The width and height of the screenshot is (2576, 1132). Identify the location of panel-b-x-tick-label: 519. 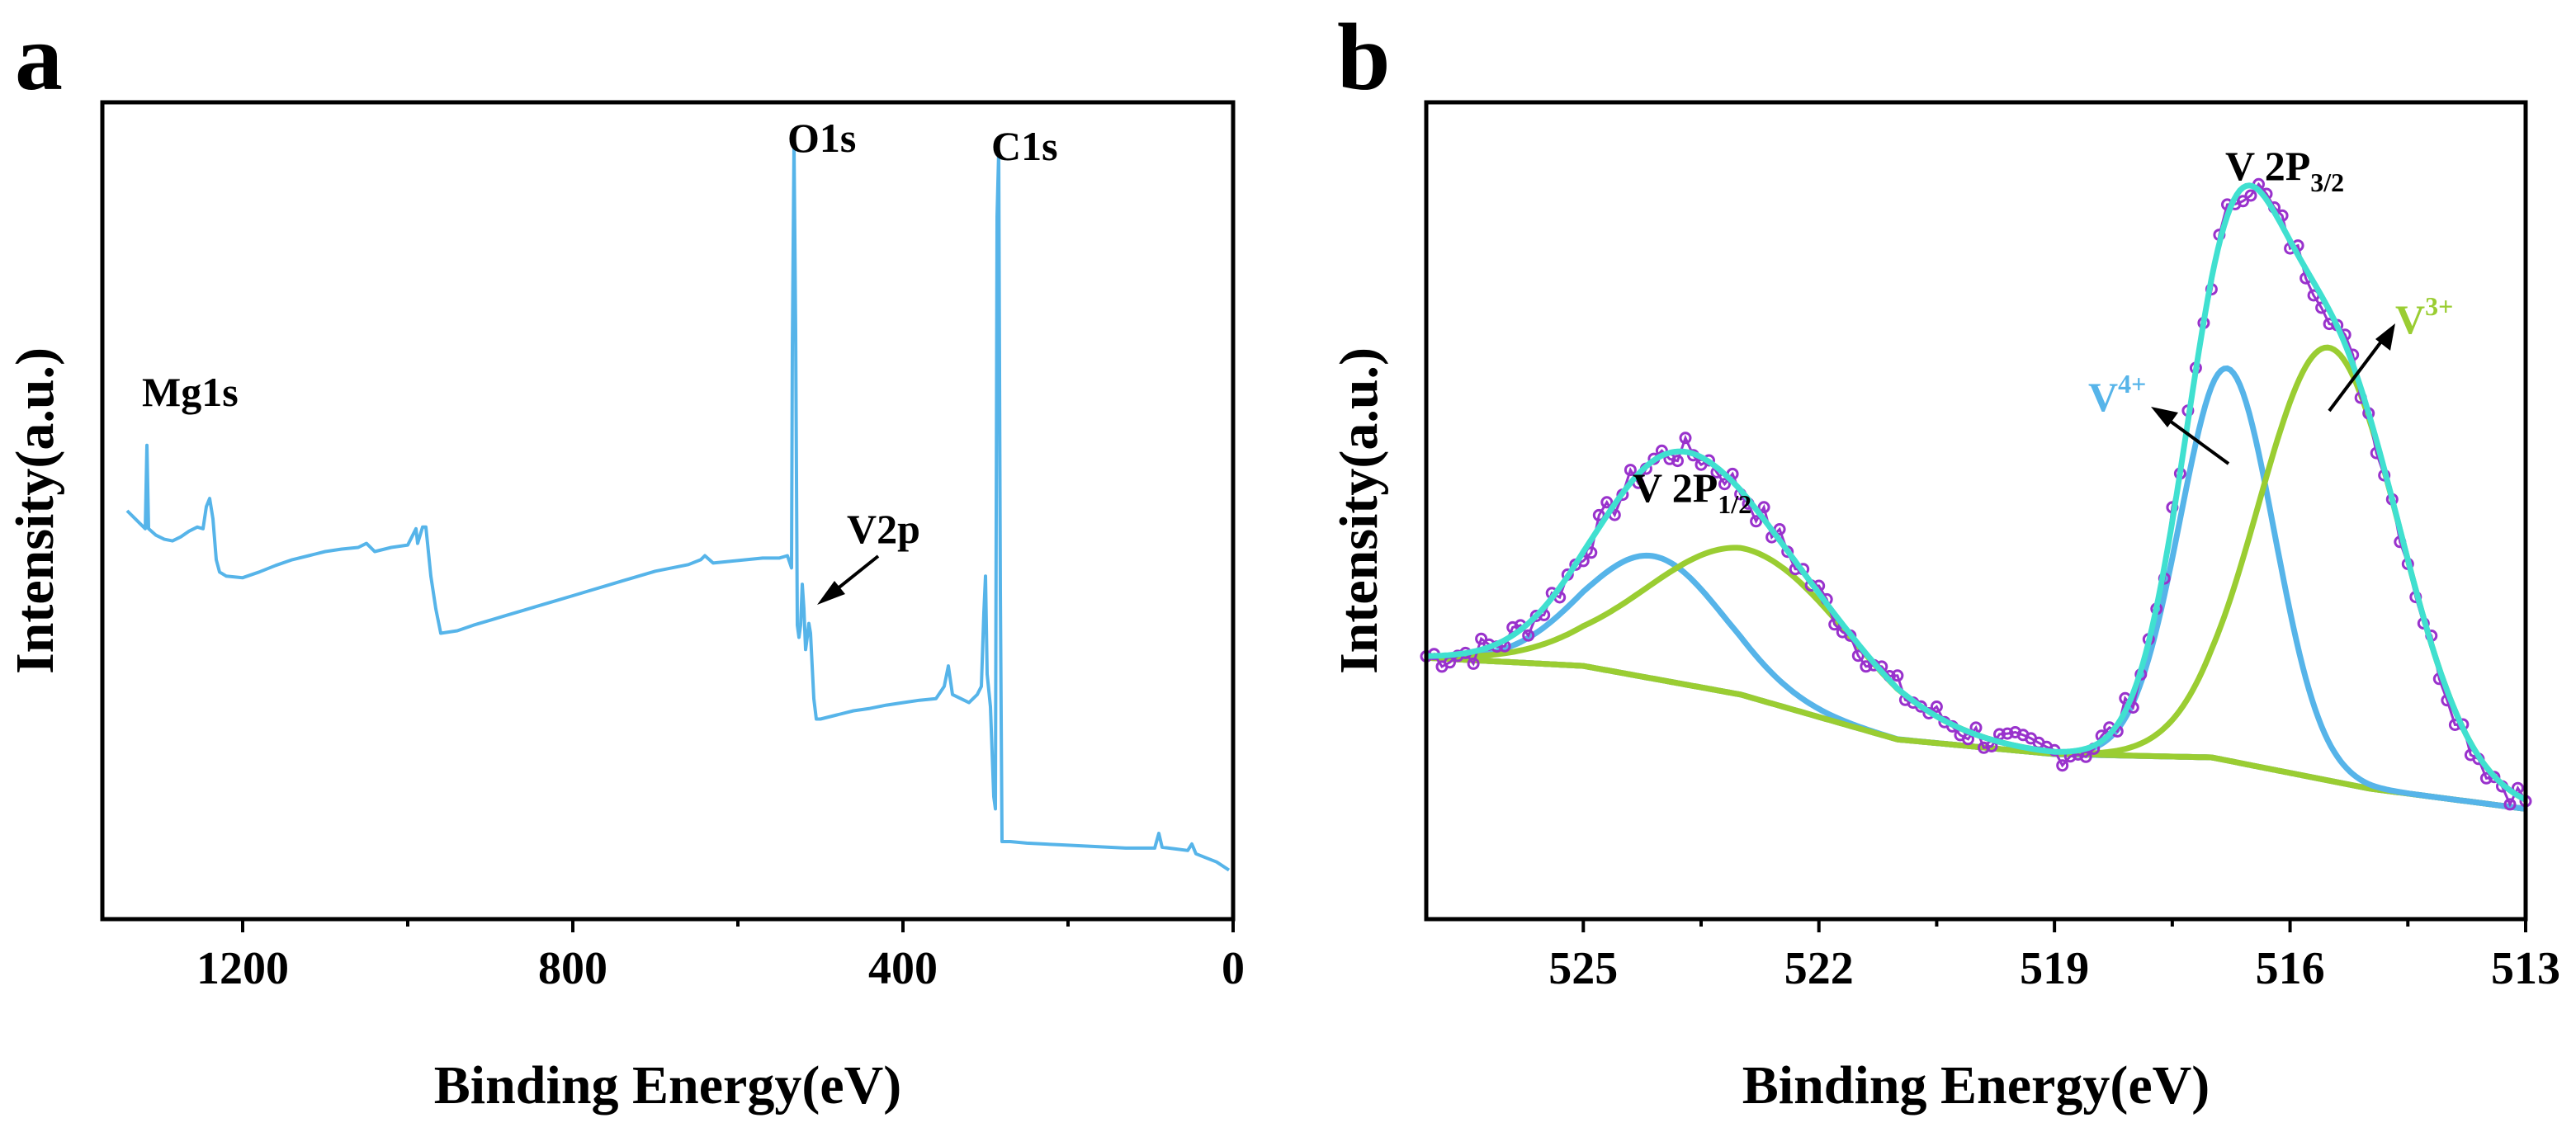
(2054, 968).